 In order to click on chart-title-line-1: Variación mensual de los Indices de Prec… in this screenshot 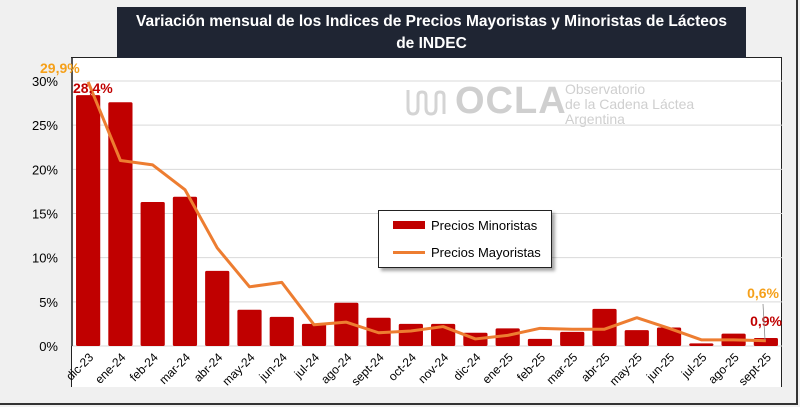, I will do `click(431, 21)`.